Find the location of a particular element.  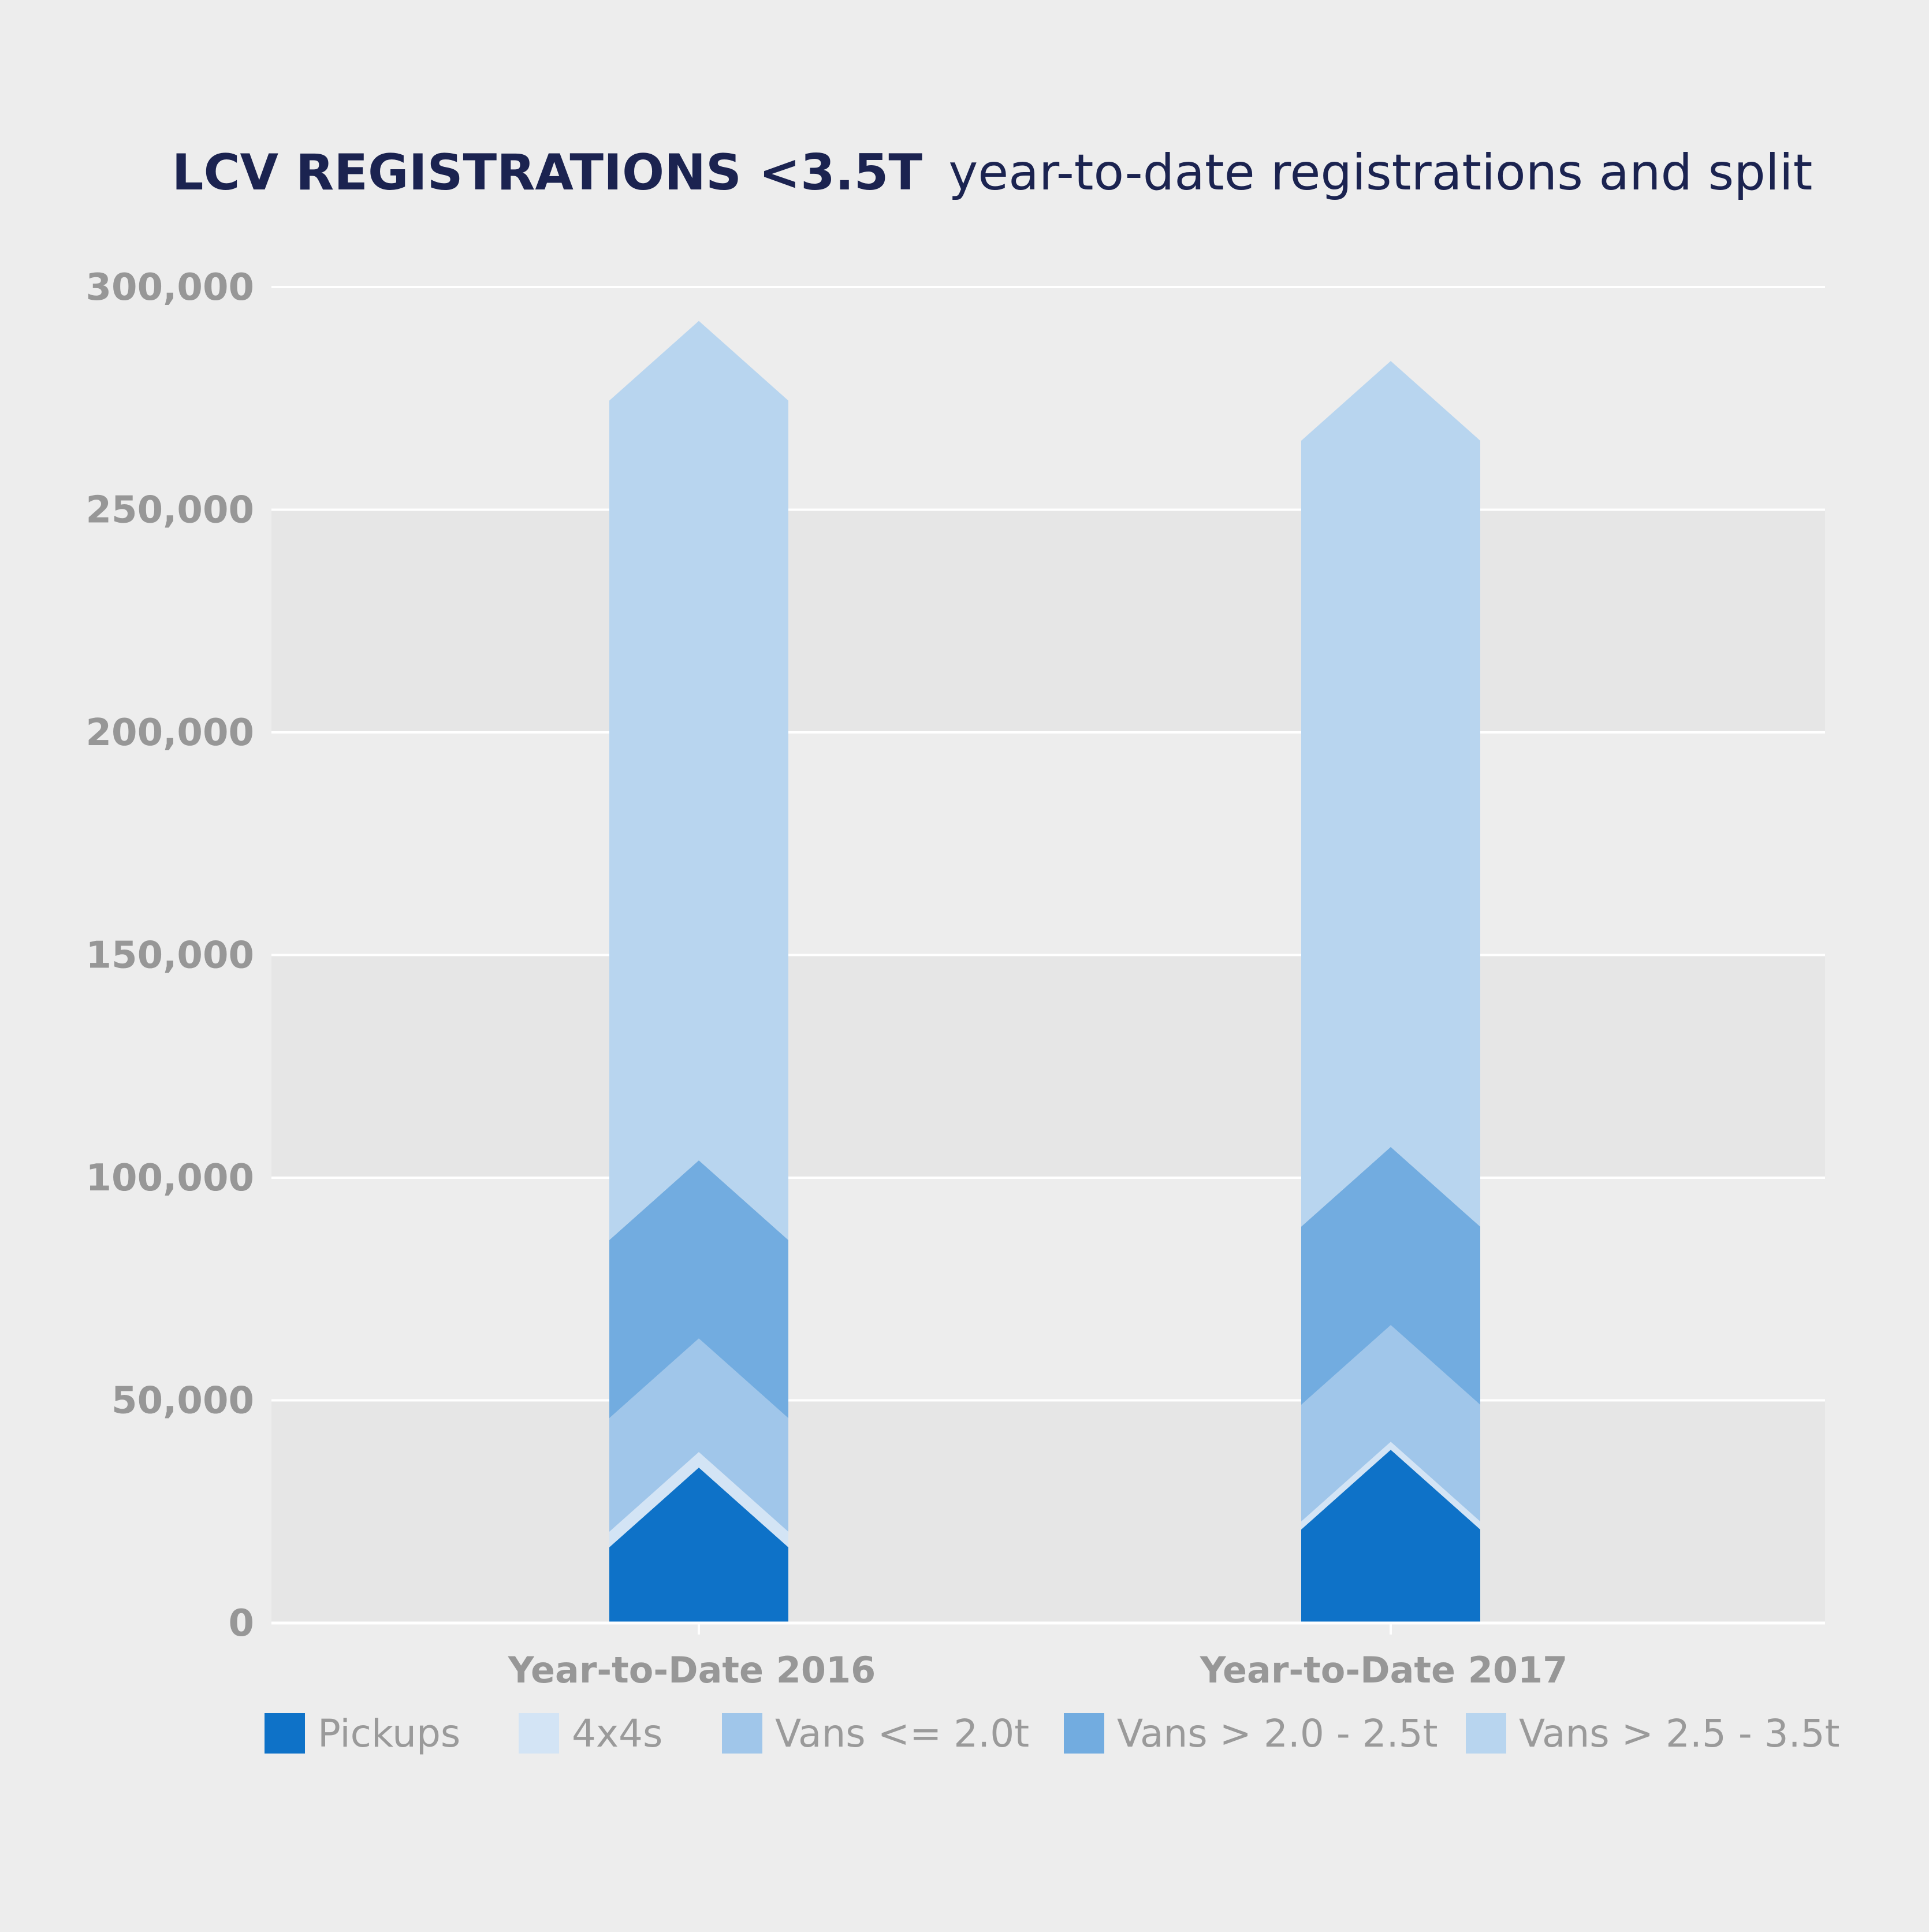

chart-subtitle: year-to-date registrations and split is located at coordinates (1380, 173).